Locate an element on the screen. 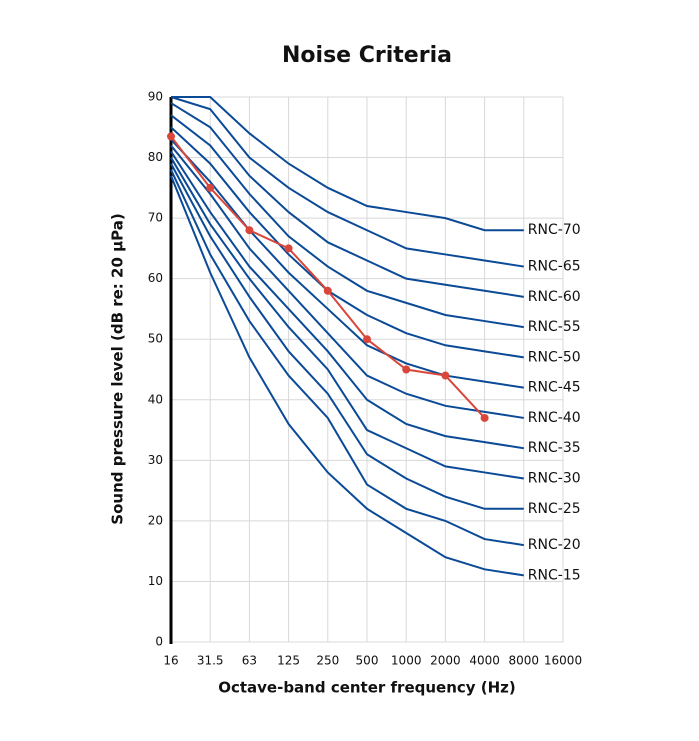 The height and width of the screenshot is (741, 699). series-label: RNC-50 is located at coordinates (554, 357).